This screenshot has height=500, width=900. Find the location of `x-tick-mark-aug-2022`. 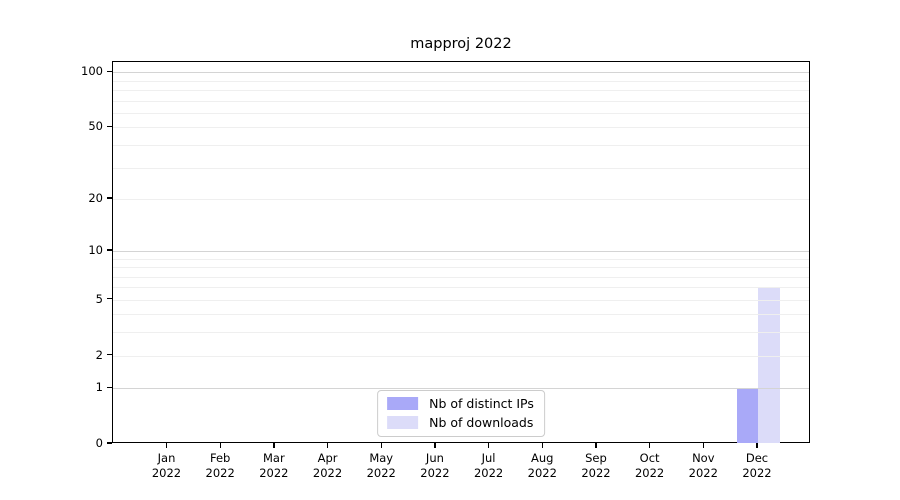

x-tick-mark-aug-2022 is located at coordinates (542, 445).